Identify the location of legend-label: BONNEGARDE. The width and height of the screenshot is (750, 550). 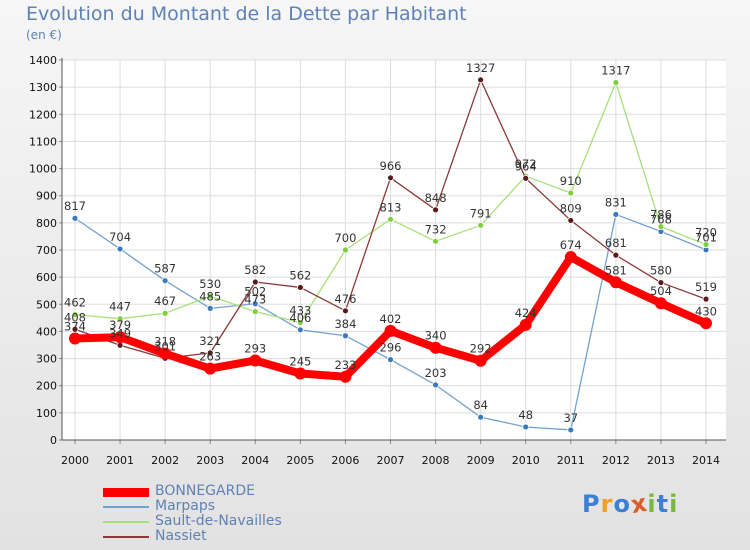
(205, 491).